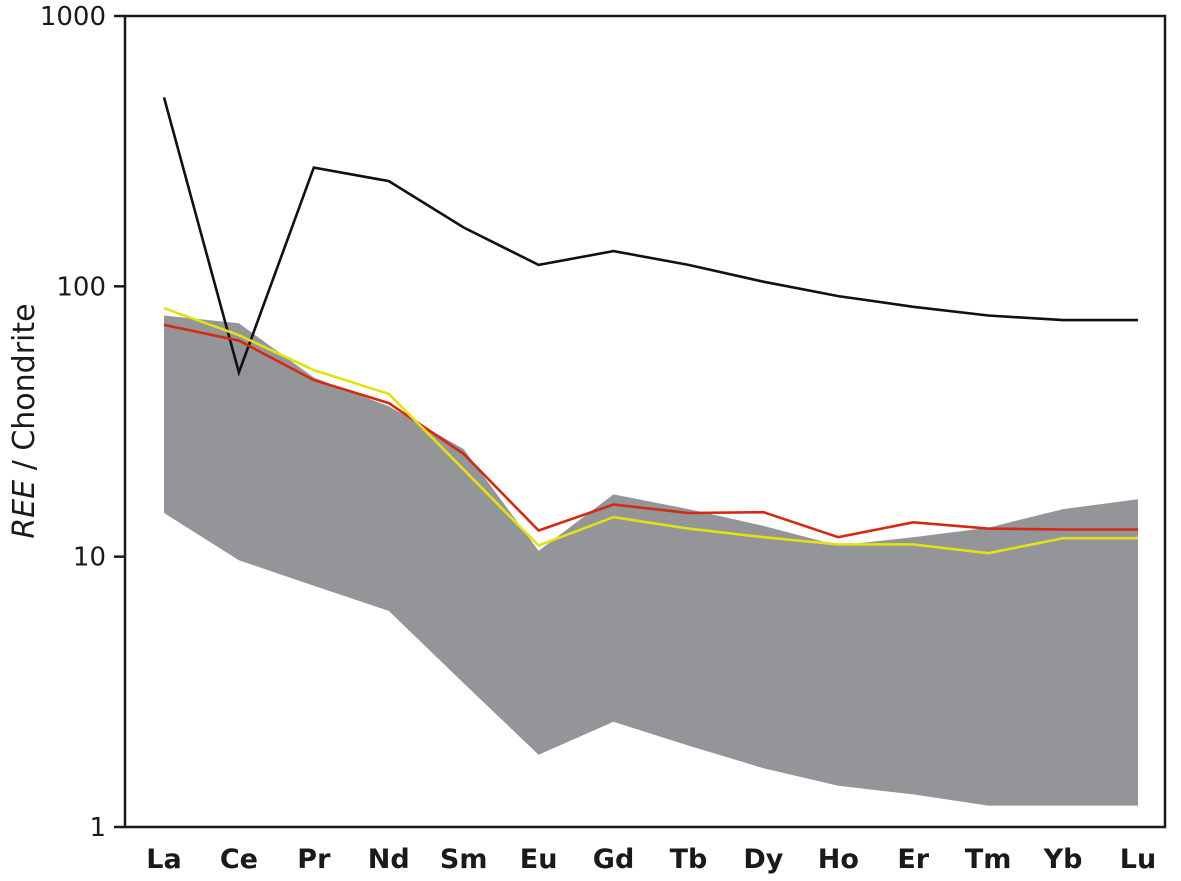 The image size is (1181, 881). I want to click on y-axis-label-rest: / Chondrite, so click(24, 391).